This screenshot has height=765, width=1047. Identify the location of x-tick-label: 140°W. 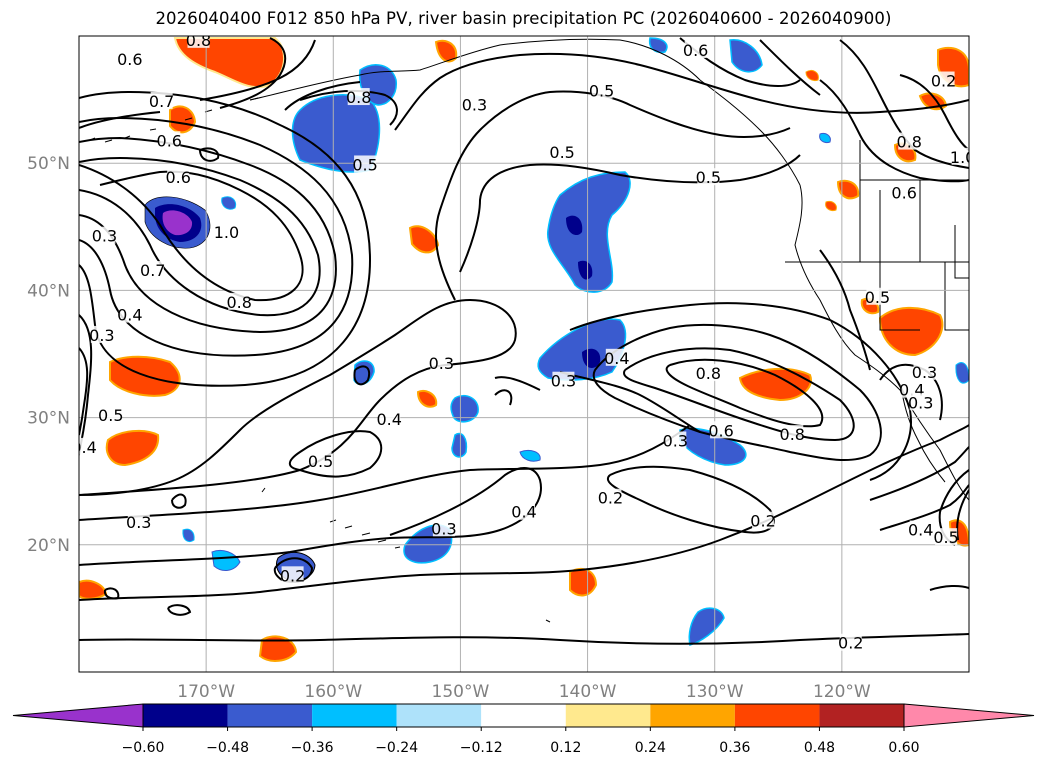
(588, 692).